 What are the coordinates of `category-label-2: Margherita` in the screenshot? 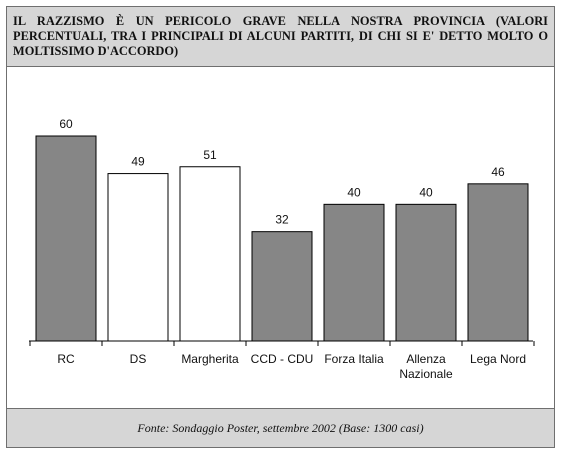 It's located at (210, 359).